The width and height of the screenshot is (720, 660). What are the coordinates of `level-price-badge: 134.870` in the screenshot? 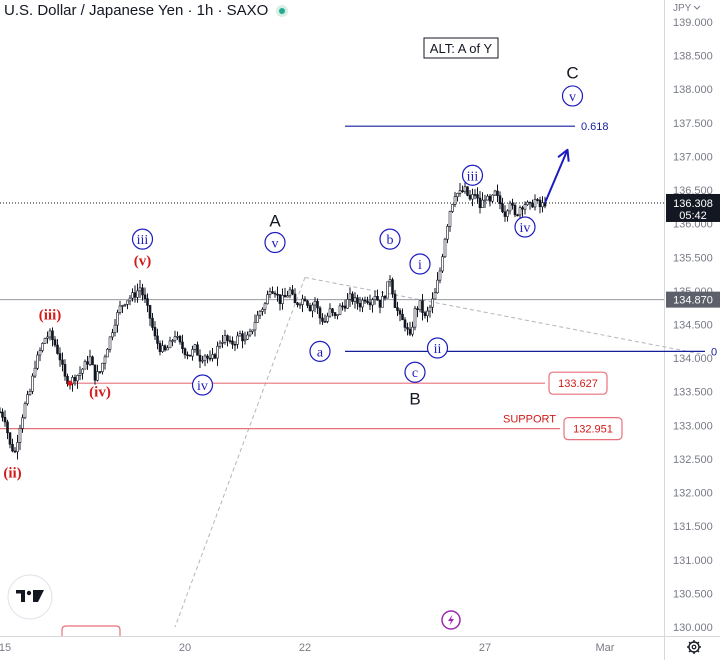 It's located at (693, 299).